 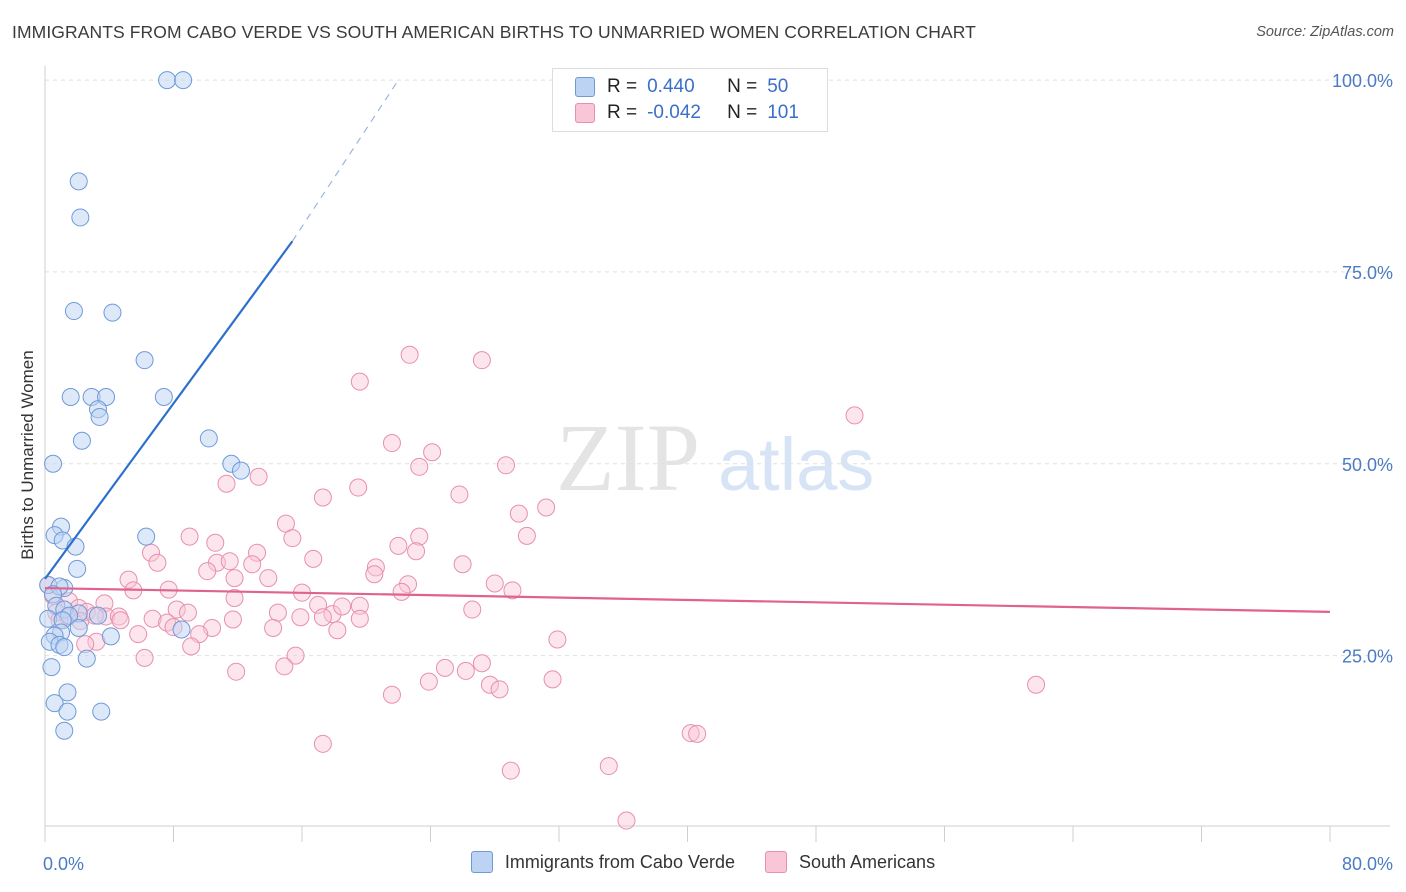 I want to click on legend-label: Immigrants from Cabo Verde, so click(x=619, y=861).